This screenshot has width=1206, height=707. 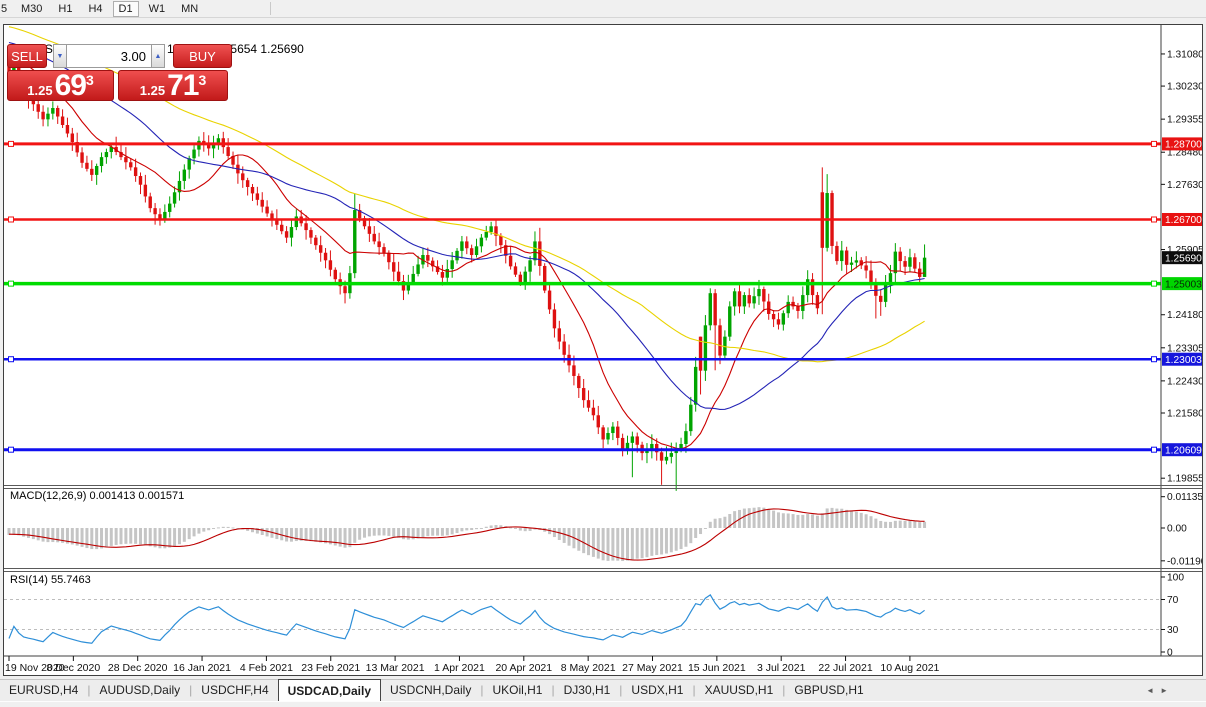 What do you see at coordinates (1177, 529) in the screenshot?
I see `svg-text: 0.00` at bounding box center [1177, 529].